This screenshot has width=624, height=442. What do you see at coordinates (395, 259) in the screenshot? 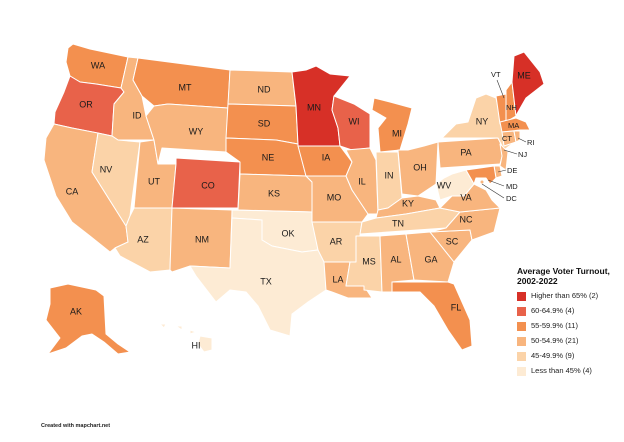
I see `label-al: AL` at bounding box center [395, 259].